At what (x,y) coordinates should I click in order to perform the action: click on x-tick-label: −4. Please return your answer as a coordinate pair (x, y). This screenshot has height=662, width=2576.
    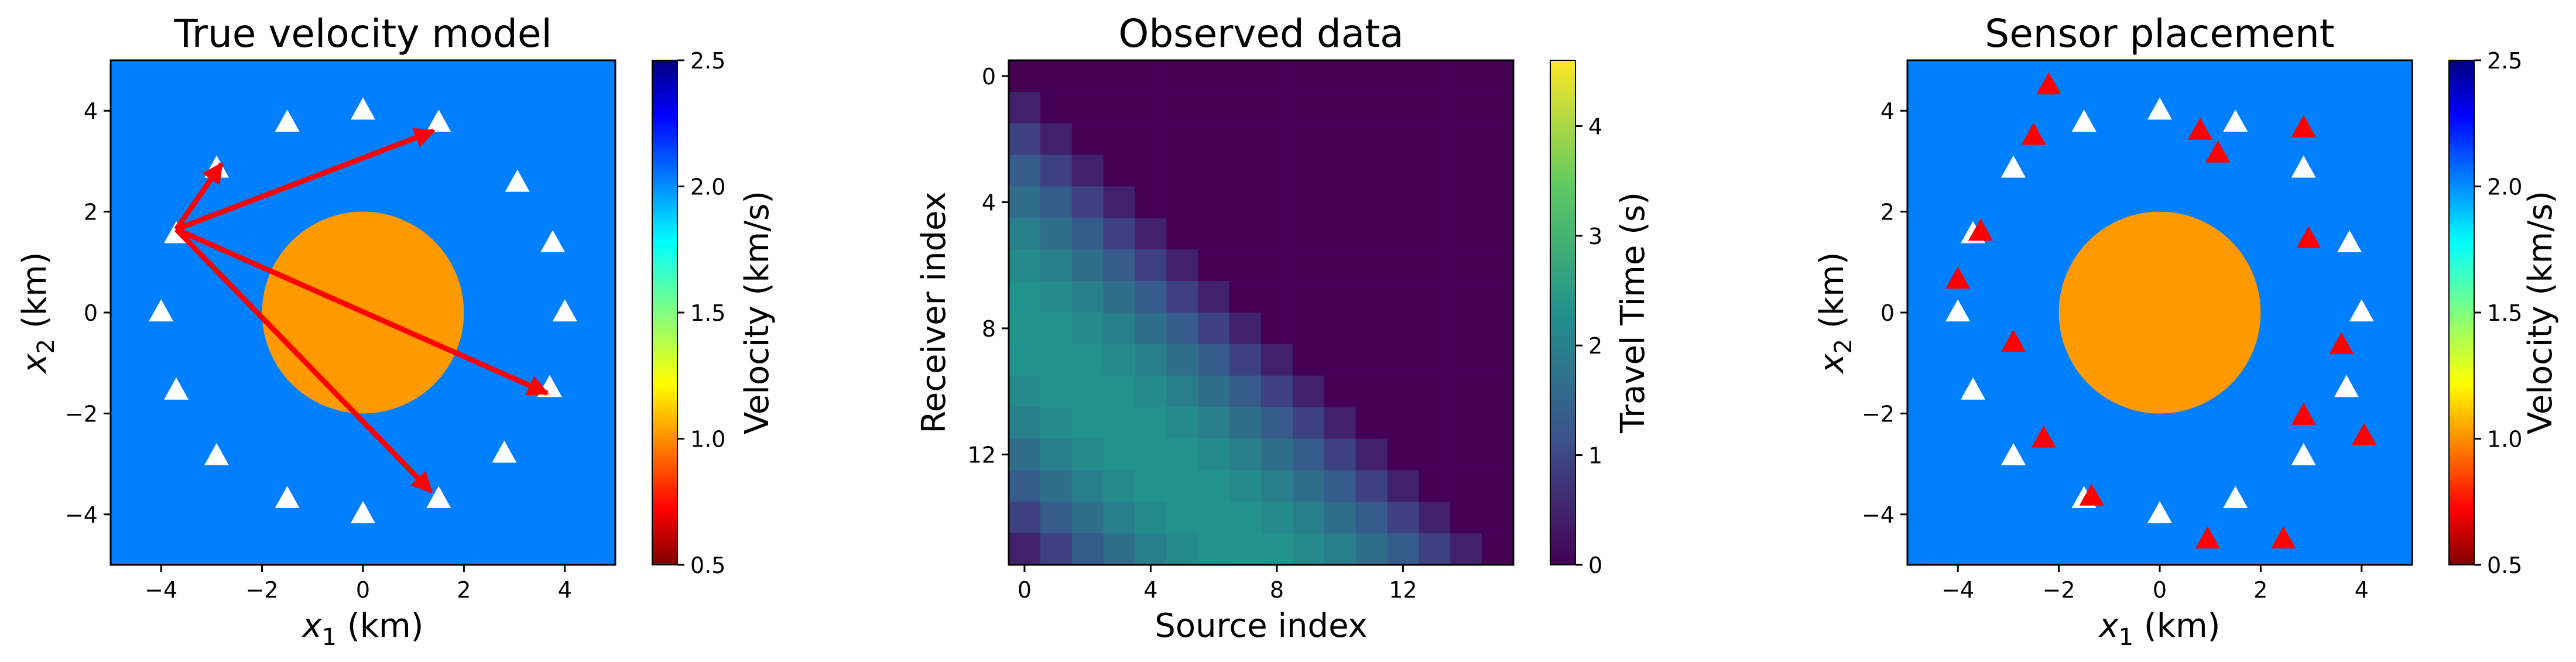
    Looking at the image, I should click on (1957, 590).